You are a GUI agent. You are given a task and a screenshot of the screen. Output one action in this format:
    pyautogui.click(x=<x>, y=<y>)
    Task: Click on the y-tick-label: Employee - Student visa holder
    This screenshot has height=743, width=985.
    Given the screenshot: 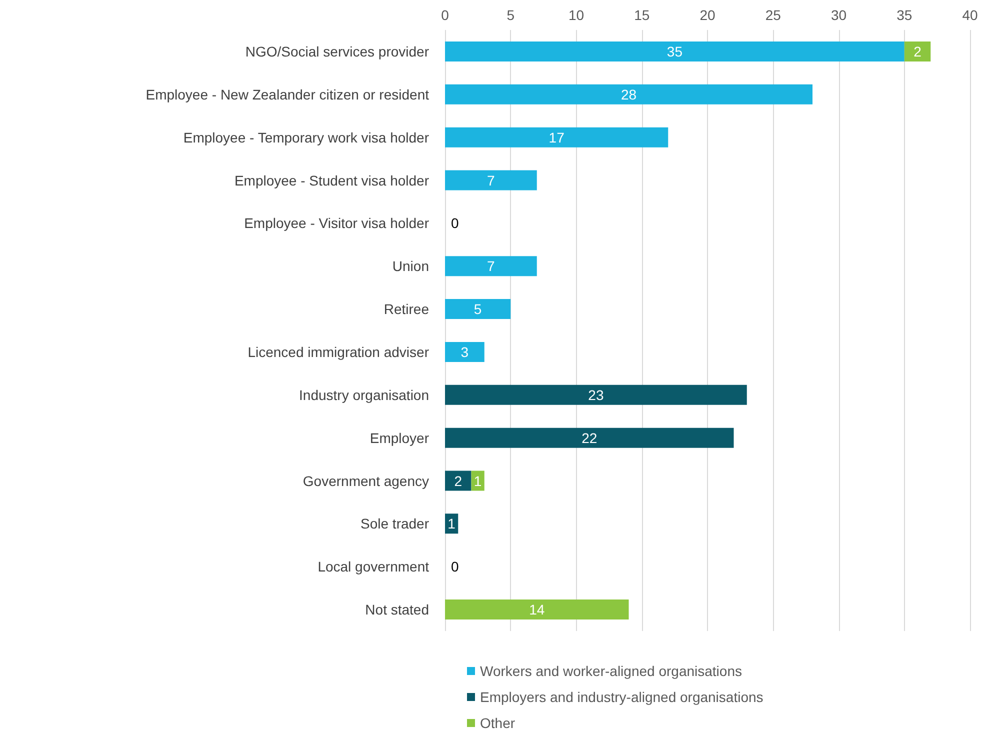 What is the action you would take?
    pyautogui.click(x=332, y=180)
    